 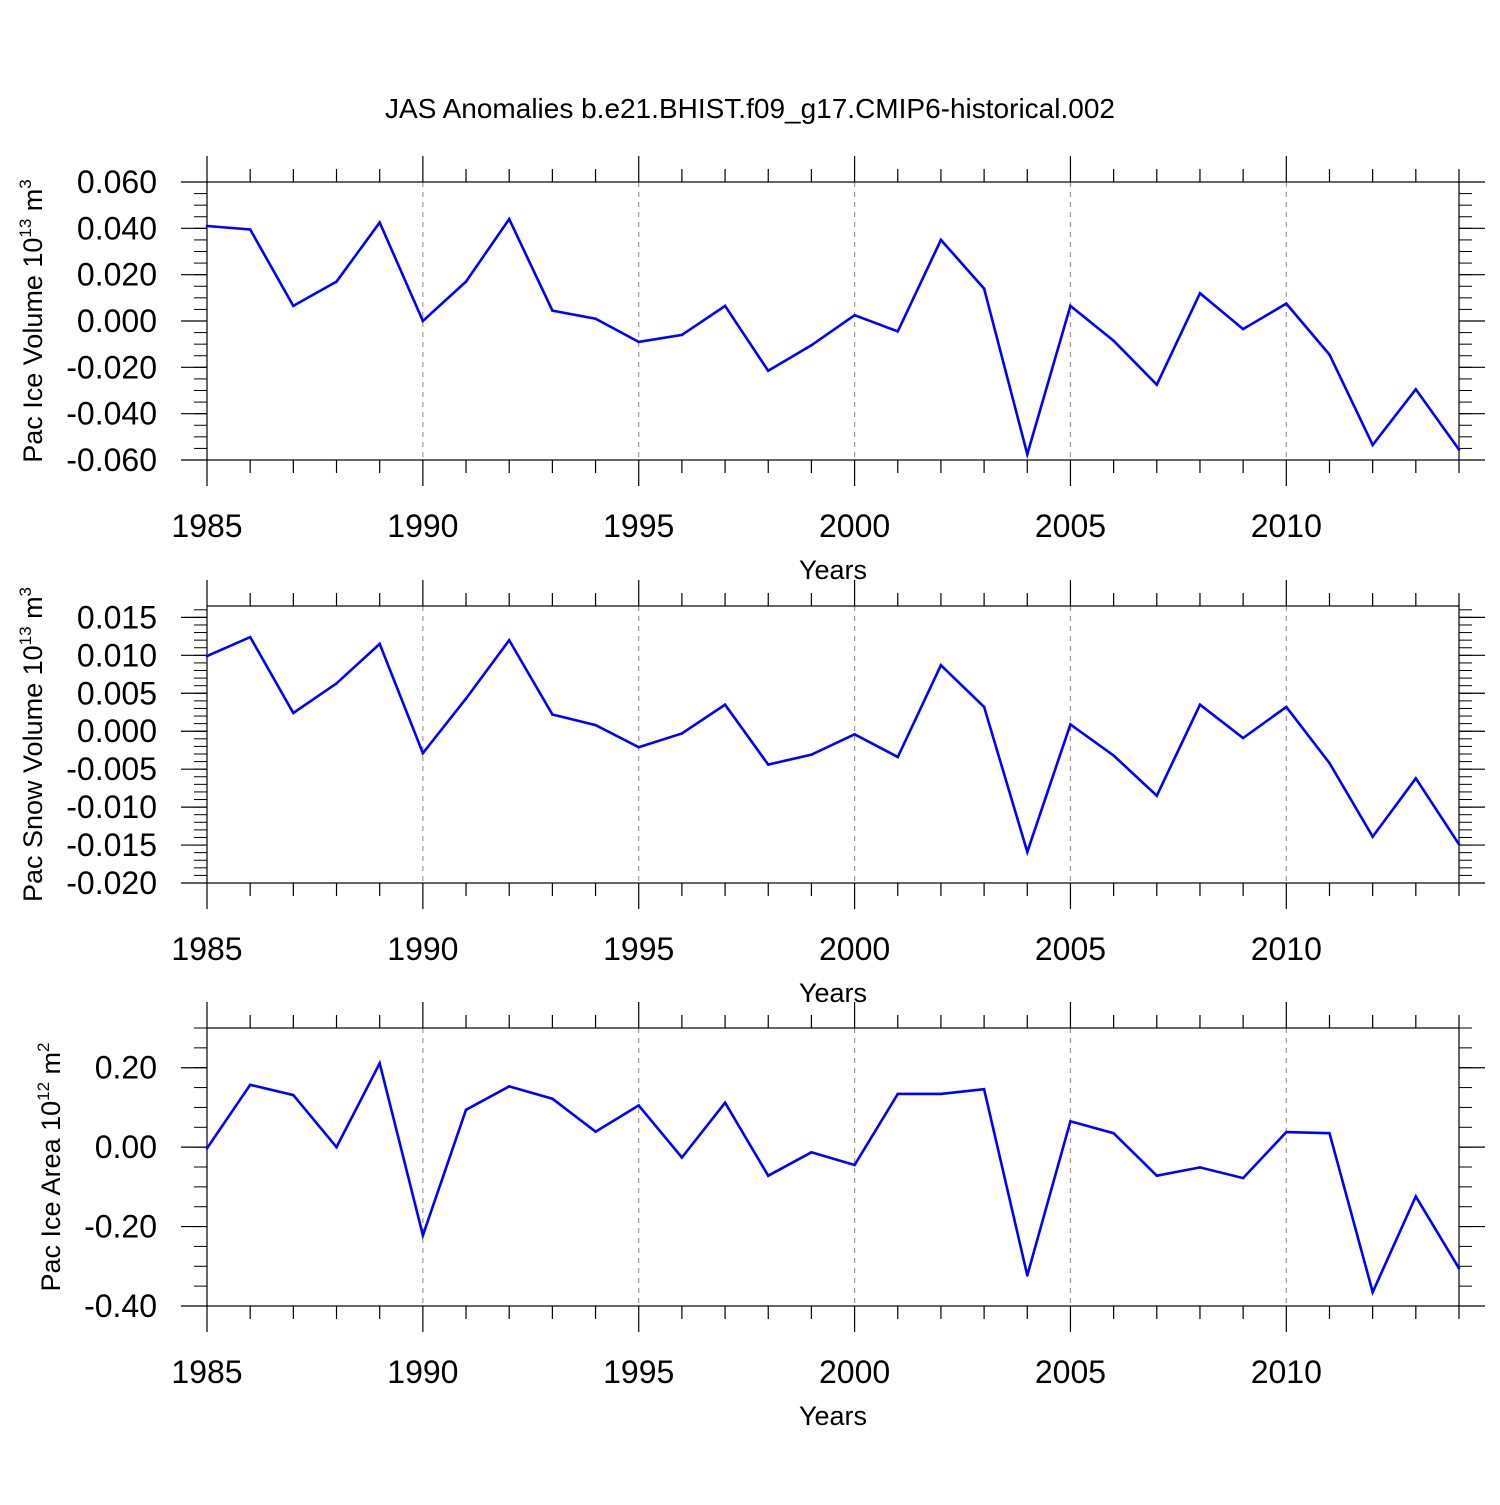 I want to click on x-tick-label: 2005, so click(x=1070, y=526).